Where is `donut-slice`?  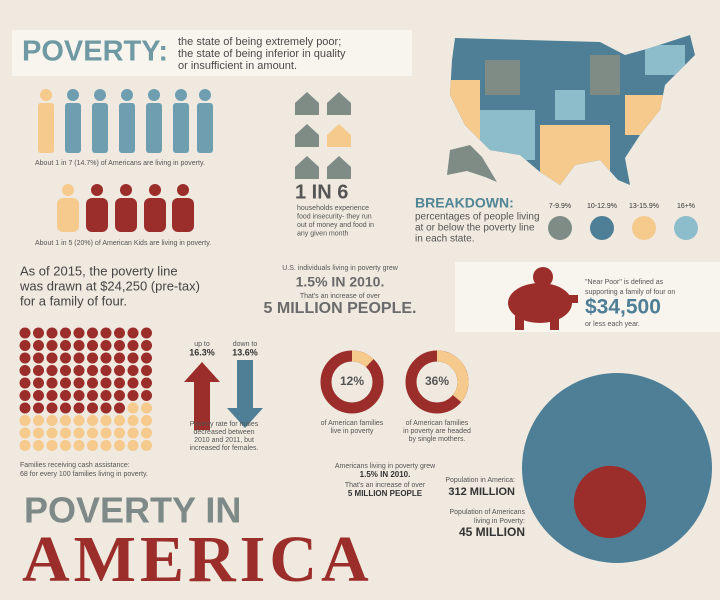
donut-slice is located at coordinates (362, 359).